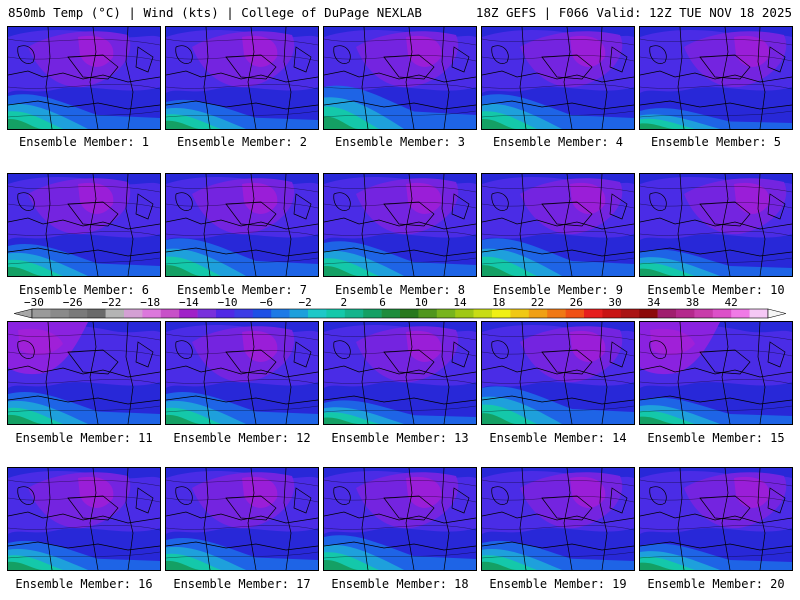 This screenshot has height=600, width=800. What do you see at coordinates (499, 302) in the screenshot?
I see `colorbar-tick-label: 18` at bounding box center [499, 302].